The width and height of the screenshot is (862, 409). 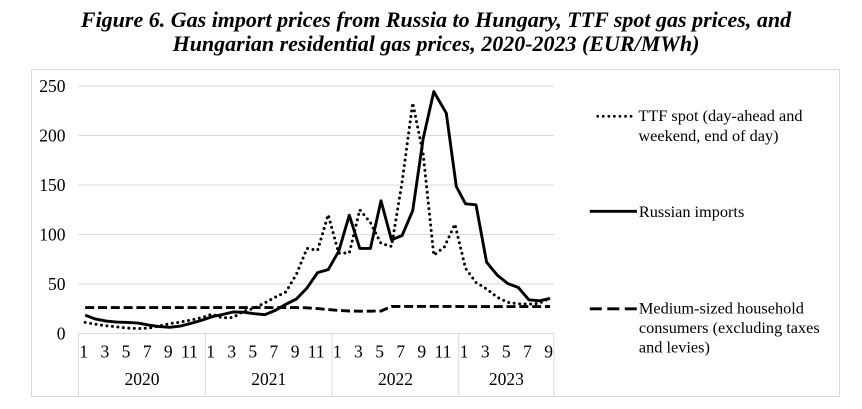 I want to click on svg-text: 150, so click(x=52, y=185).